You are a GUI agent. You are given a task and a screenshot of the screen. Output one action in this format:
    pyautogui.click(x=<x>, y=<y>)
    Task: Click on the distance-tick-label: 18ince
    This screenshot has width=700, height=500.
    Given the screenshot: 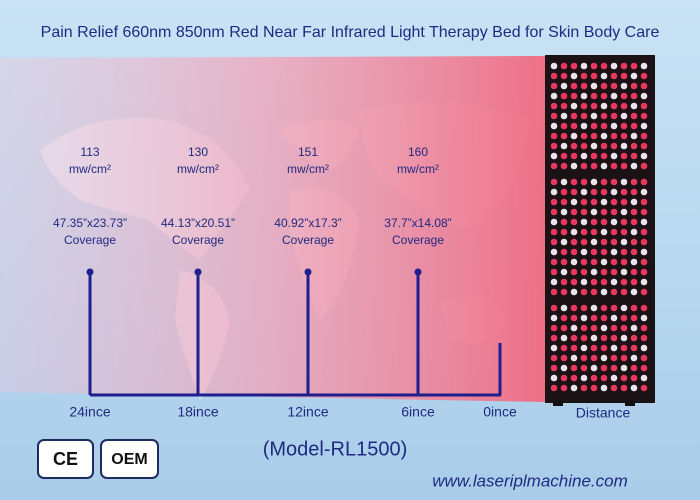 What is the action you would take?
    pyautogui.click(x=197, y=412)
    